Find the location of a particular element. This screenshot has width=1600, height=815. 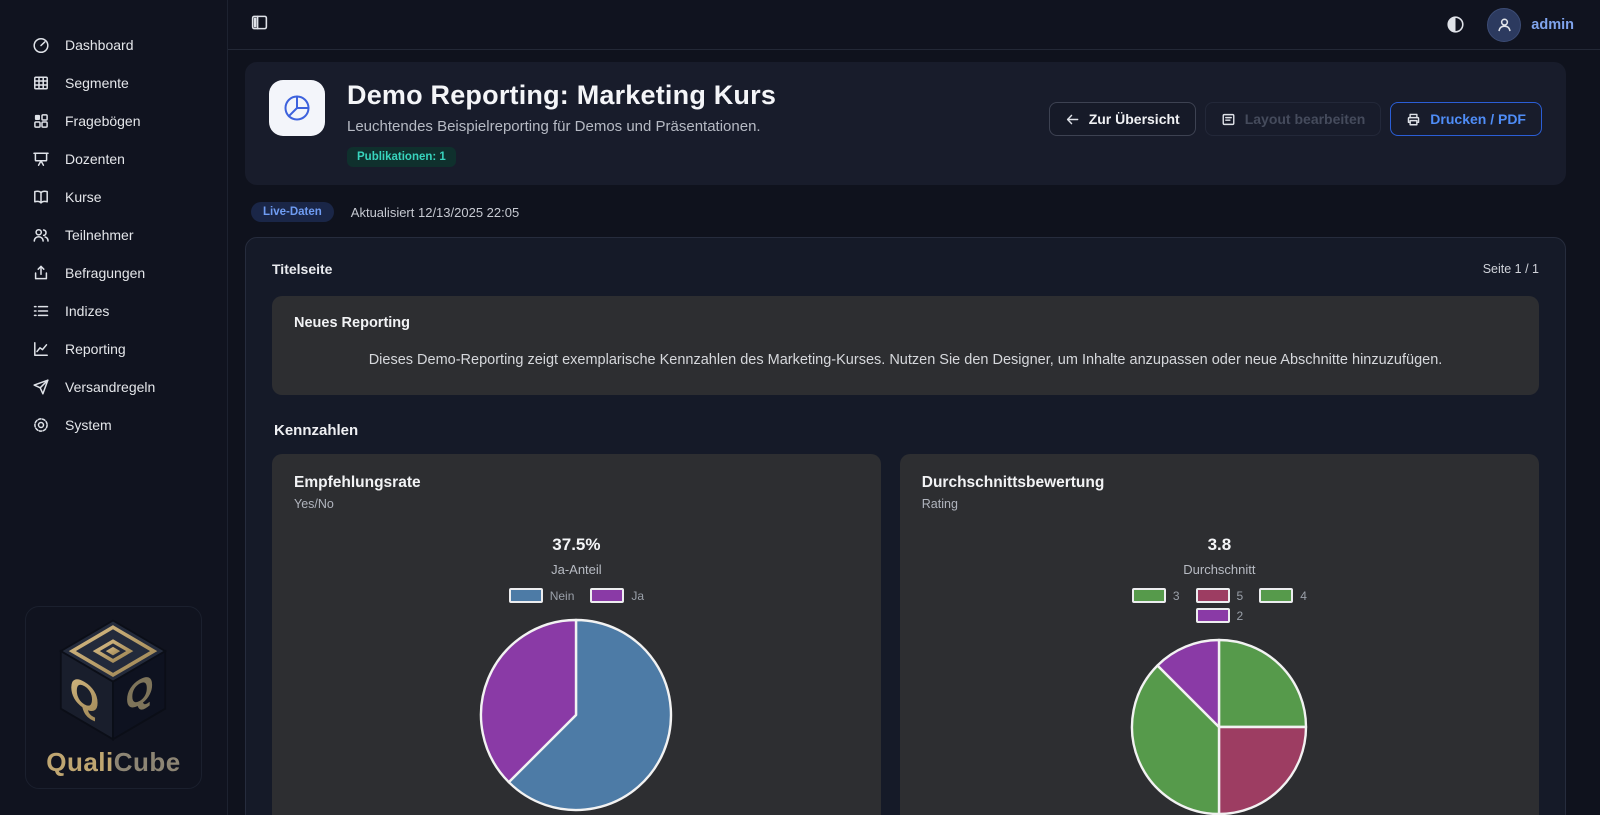

legend-label: 2 is located at coordinates (1240, 615).